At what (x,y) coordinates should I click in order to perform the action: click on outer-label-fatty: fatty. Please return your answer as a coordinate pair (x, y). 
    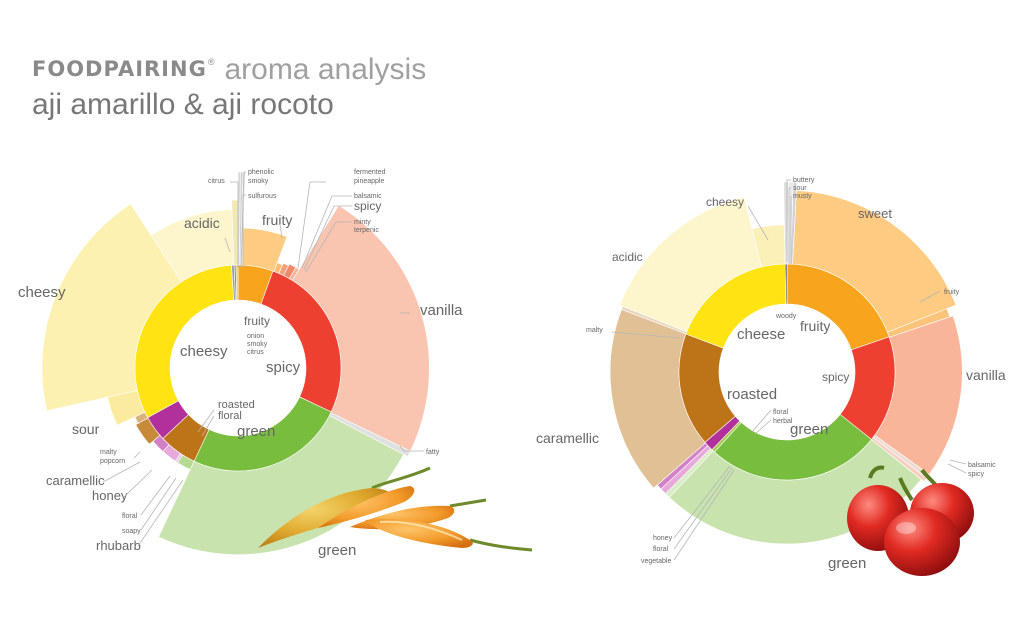
    Looking at the image, I should click on (433, 452).